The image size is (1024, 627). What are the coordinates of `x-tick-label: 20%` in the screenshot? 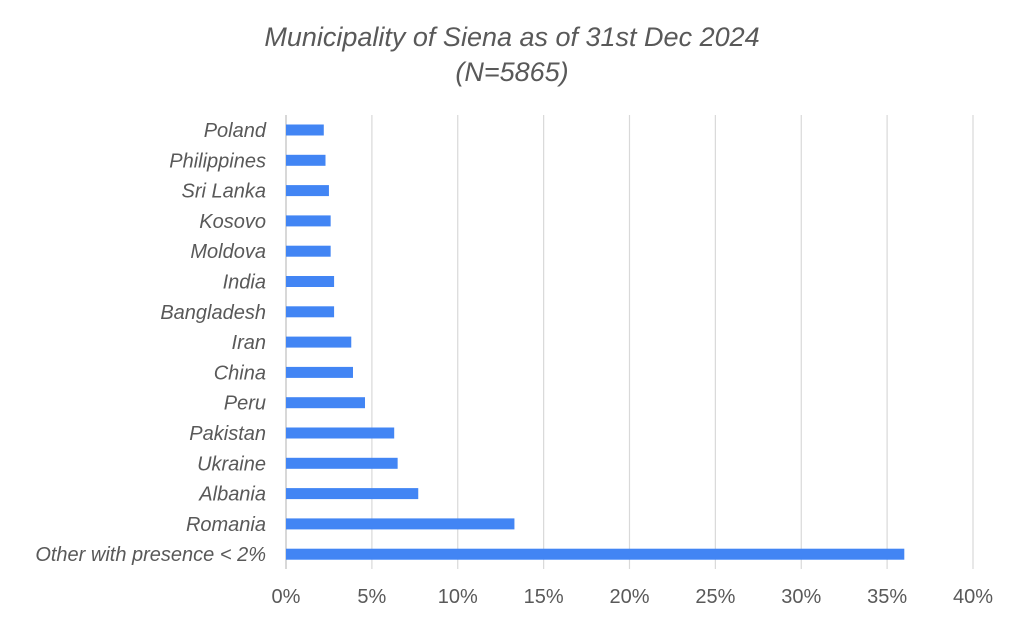 It's located at (629, 597).